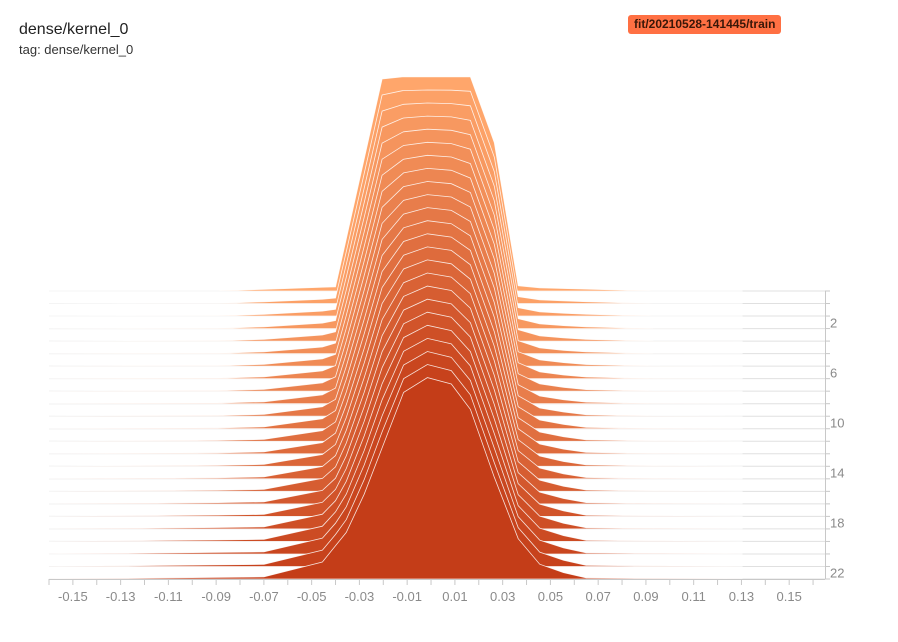 This screenshot has height=642, width=898. I want to click on x-tick-label: -0.11, so click(168, 596).